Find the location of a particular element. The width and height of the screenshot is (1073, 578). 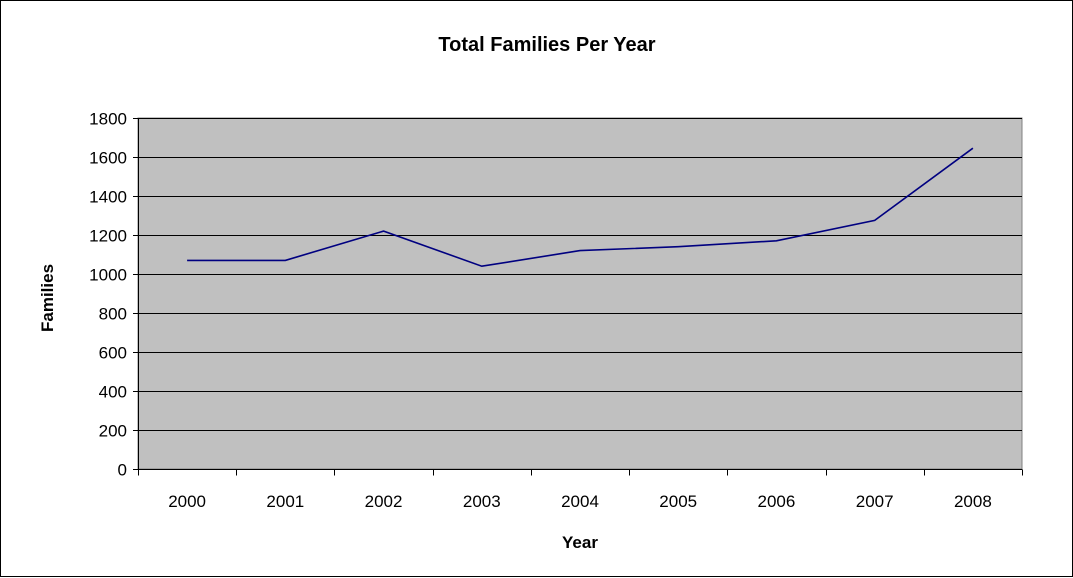

chart-title: Total Families Per Year is located at coordinates (546, 45).